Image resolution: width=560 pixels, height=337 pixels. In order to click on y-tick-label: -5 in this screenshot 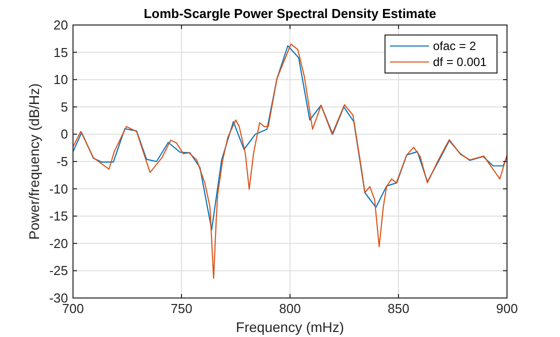, I will do `click(62, 161)`.